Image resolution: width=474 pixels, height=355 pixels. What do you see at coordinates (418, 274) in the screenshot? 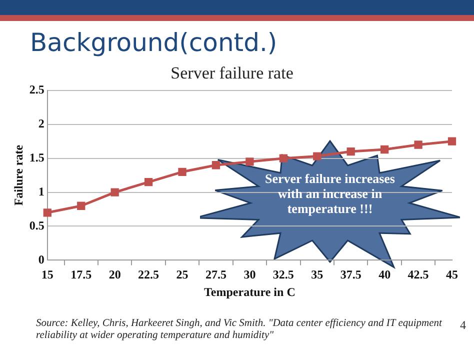
I see `x-tick-label: 42.5` at bounding box center [418, 274].